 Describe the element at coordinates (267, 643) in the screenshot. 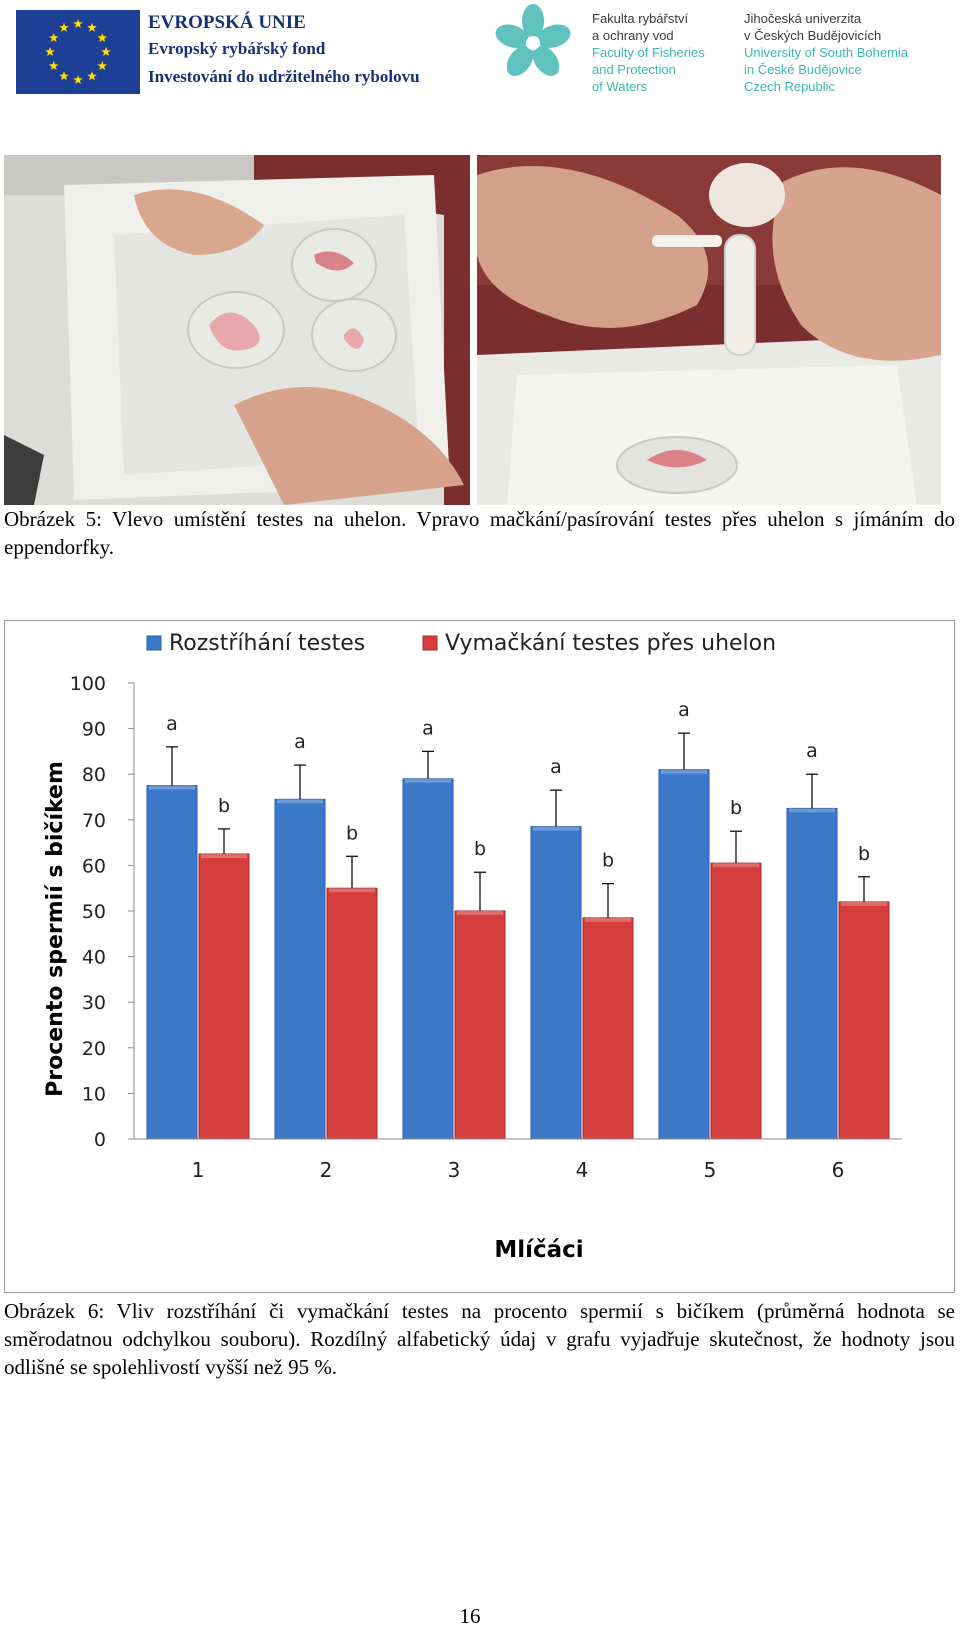

I see `legend-label: Rozstříhání testes` at that location.